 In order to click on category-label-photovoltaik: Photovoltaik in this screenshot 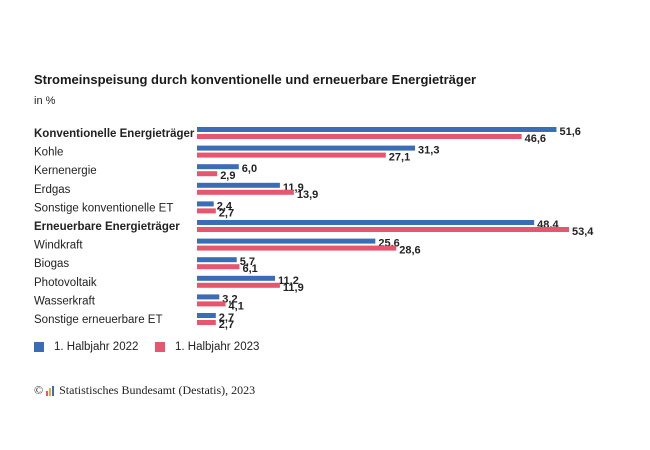, I will do `click(65, 283)`.